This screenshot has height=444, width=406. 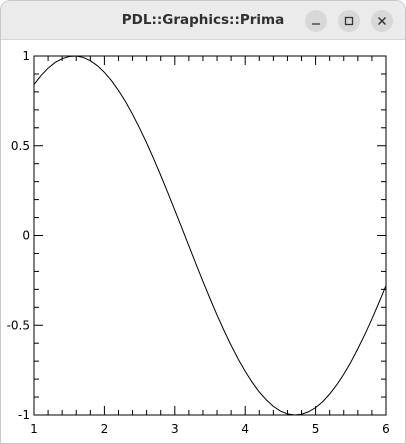 I want to click on x-tick-label: 6, so click(x=386, y=429).